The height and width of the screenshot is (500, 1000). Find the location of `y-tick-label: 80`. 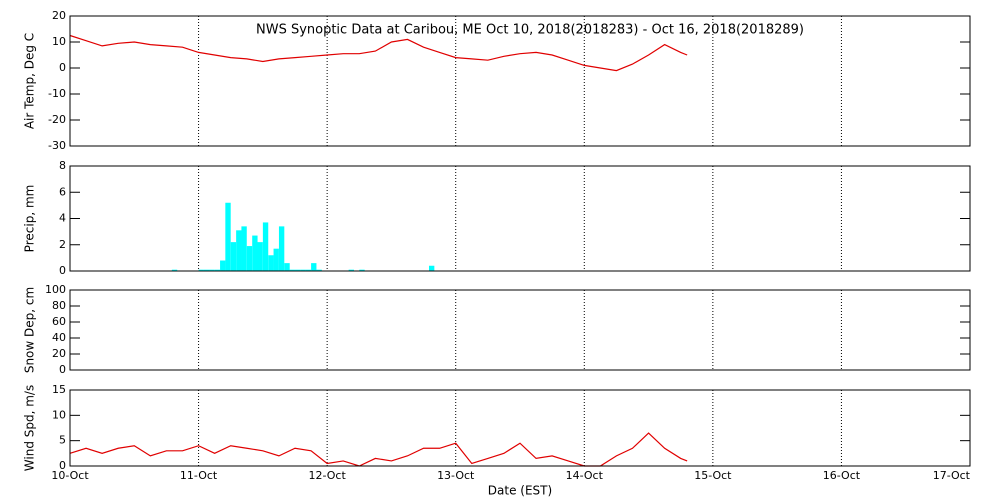

y-tick-label: 80 is located at coordinates (59, 305).